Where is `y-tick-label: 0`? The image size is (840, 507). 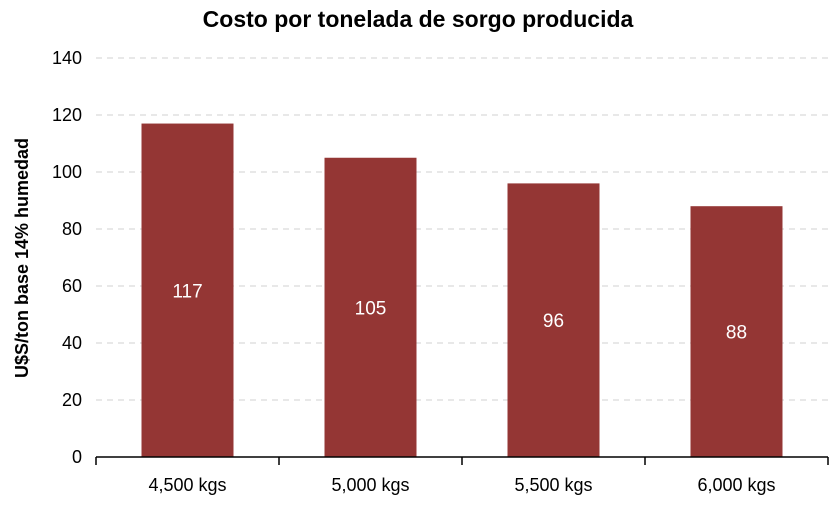
y-tick-label: 0 is located at coordinates (77, 457).